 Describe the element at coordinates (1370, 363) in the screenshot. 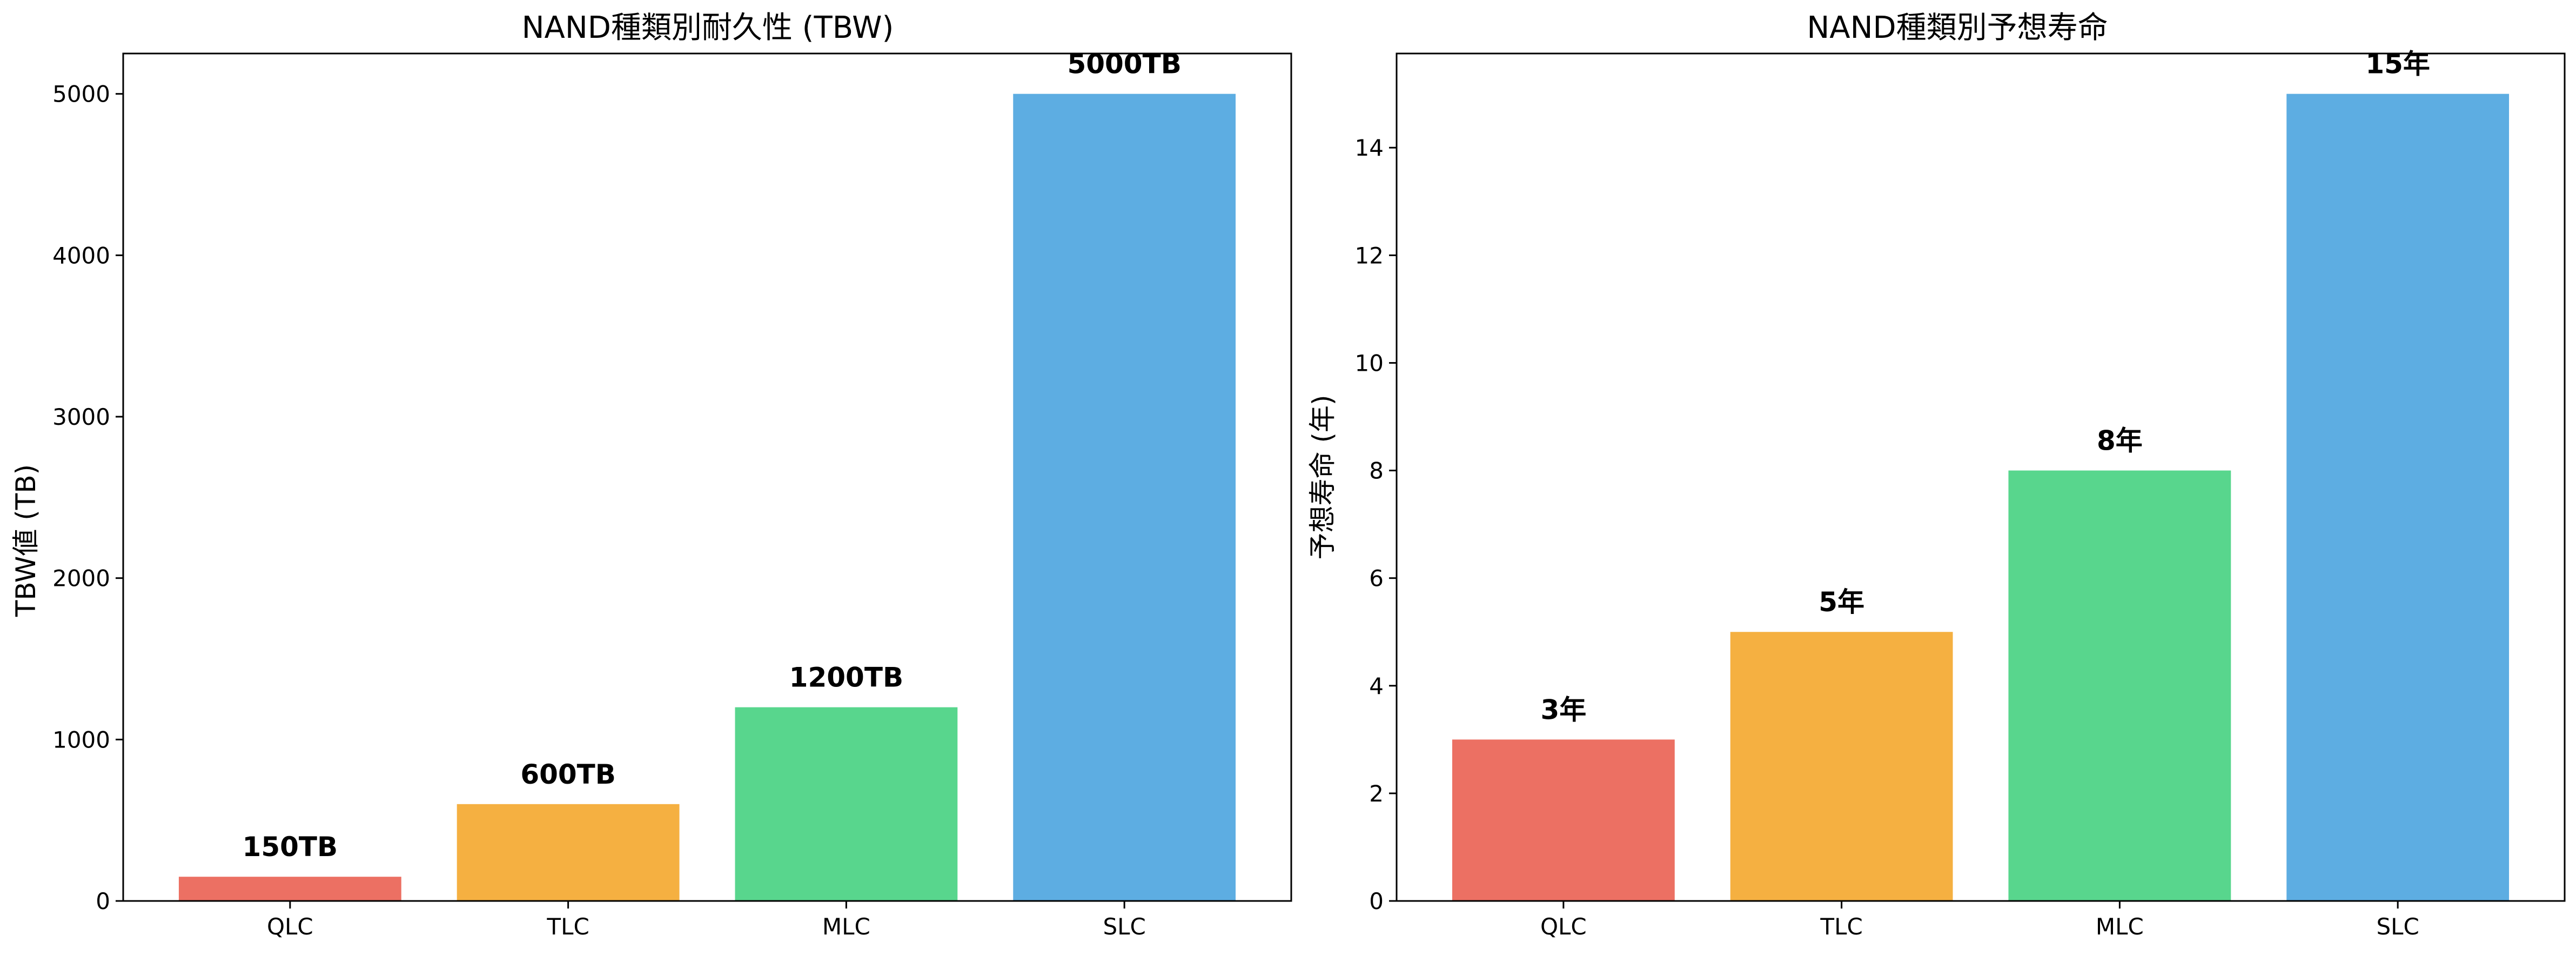

I see `y-tick-label: 10` at that location.